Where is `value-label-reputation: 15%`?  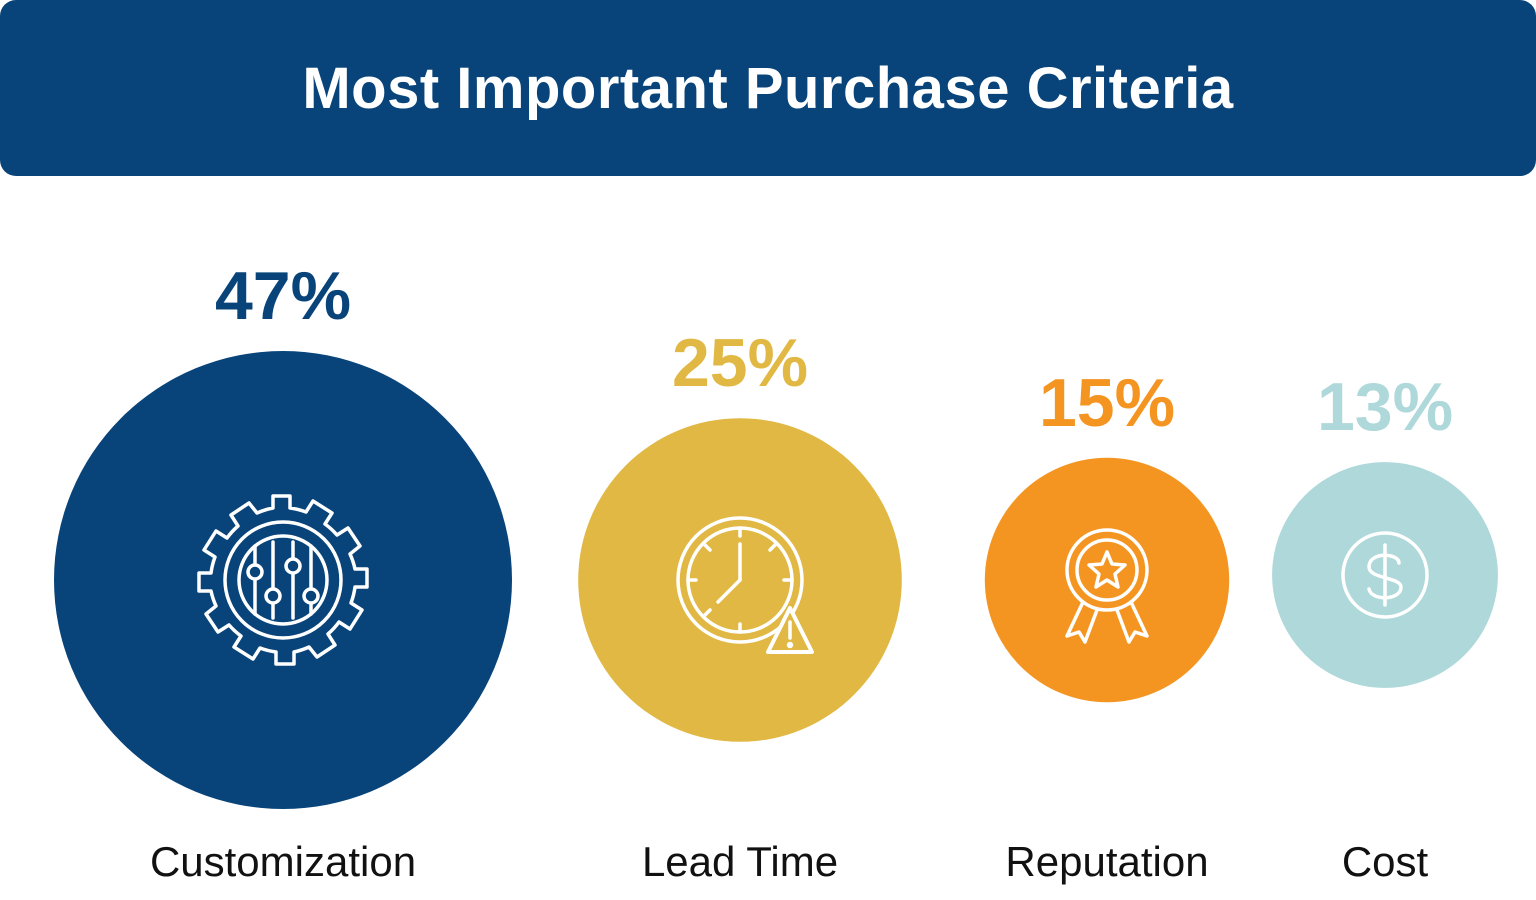 value-label-reputation: 15% is located at coordinates (1107, 403).